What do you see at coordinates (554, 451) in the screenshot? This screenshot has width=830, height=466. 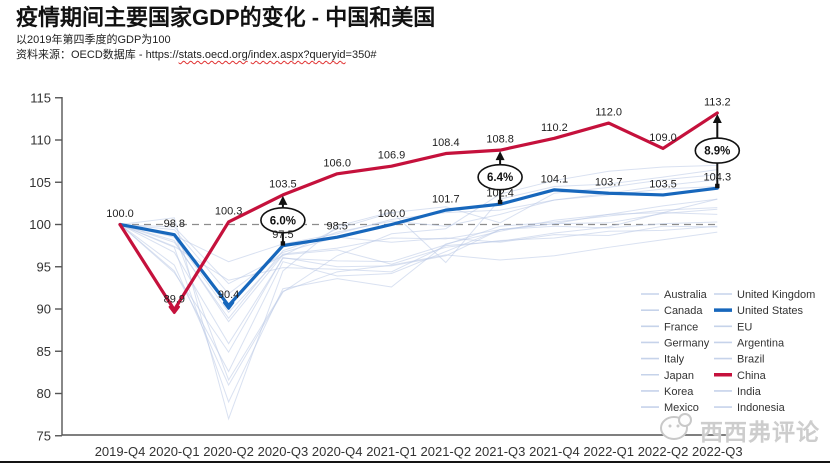 I see `x-tick-label: 2021-Q4` at bounding box center [554, 451].